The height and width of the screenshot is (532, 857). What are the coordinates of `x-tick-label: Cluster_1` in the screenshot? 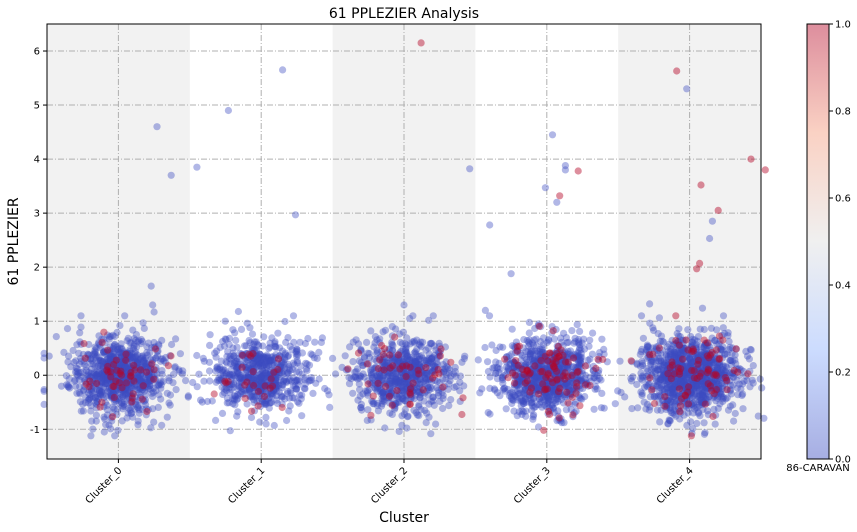 It's located at (246, 485).